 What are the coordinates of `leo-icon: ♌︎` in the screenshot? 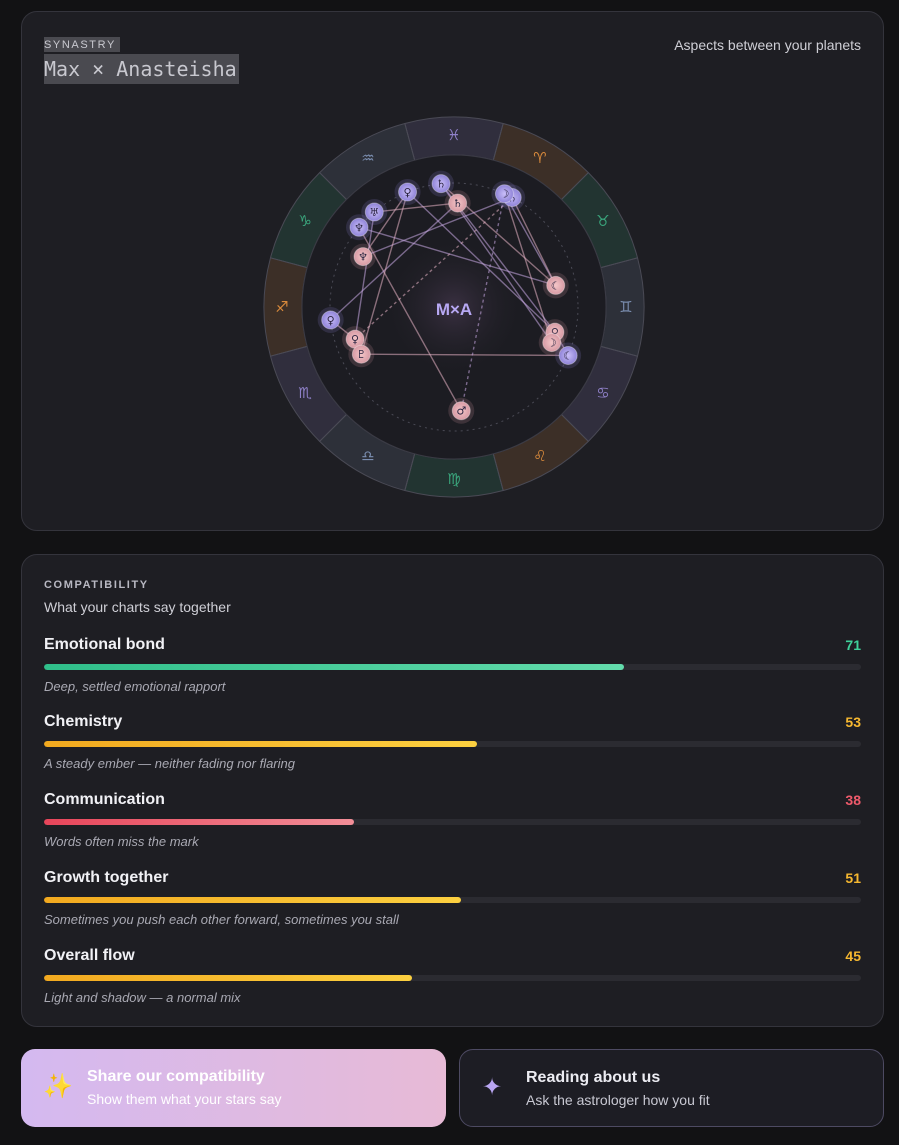 It's located at (539, 456).